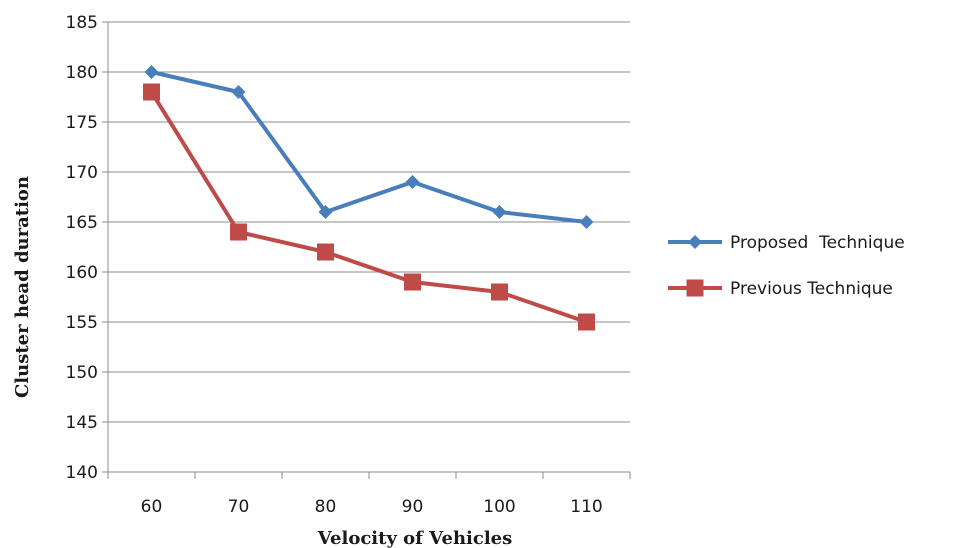 The width and height of the screenshot is (955, 548). What do you see at coordinates (82, 123) in the screenshot?
I see `y-tick-label-175: 175` at bounding box center [82, 123].